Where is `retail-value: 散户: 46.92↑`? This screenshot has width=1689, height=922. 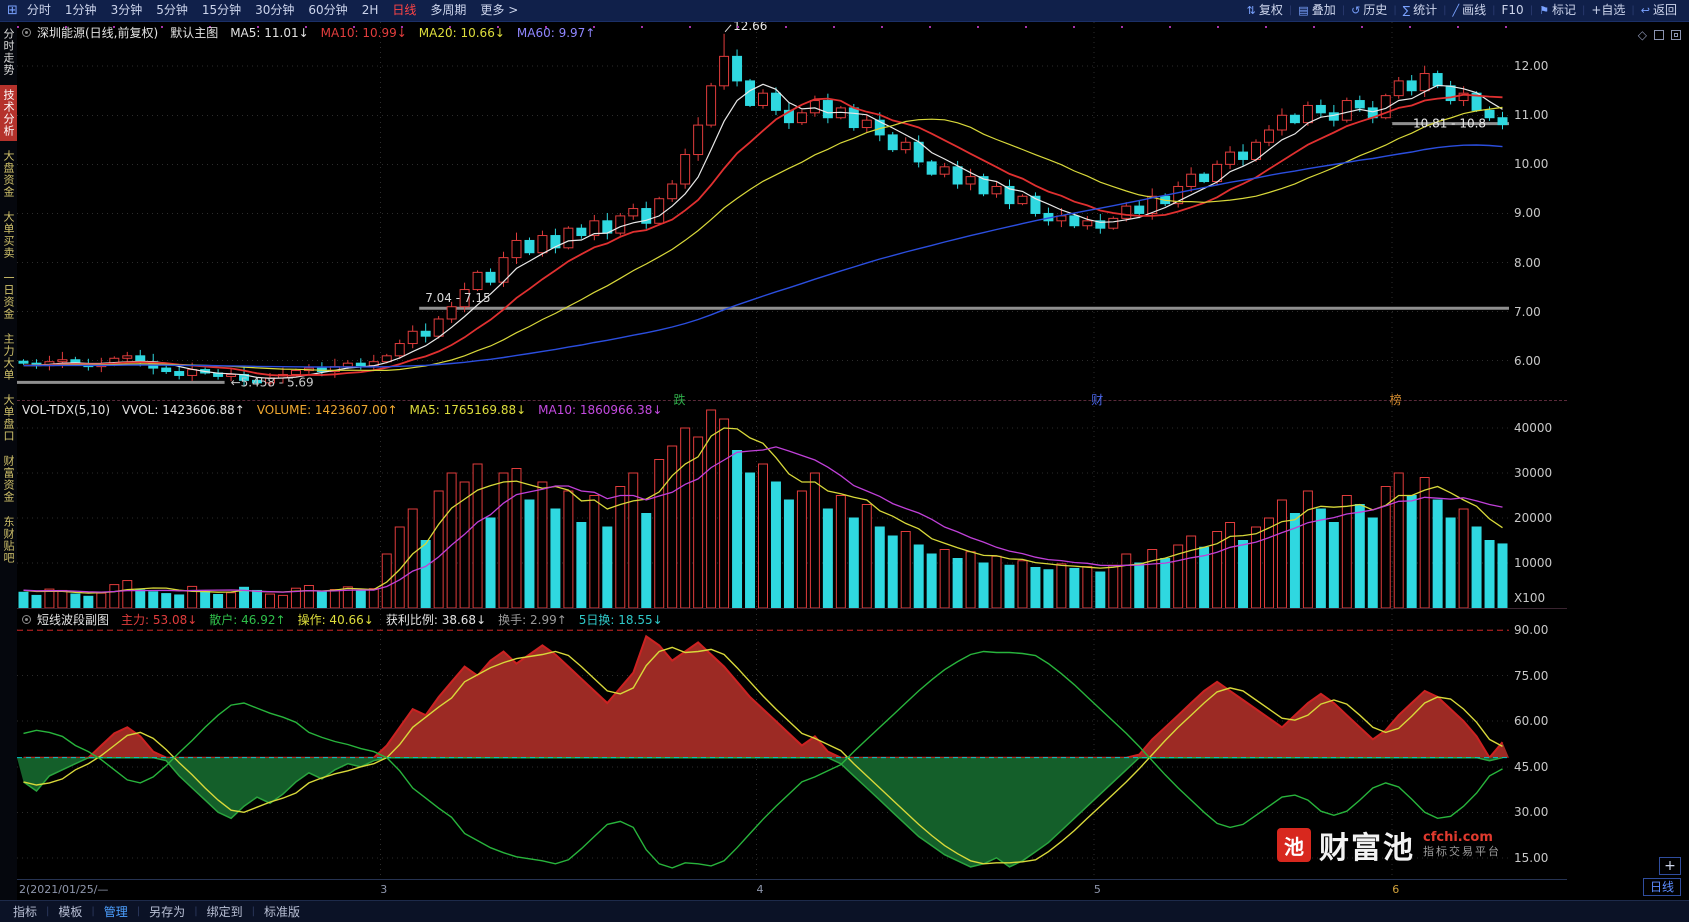
retail-value: 散户: 46.92↑ is located at coordinates (247, 620).